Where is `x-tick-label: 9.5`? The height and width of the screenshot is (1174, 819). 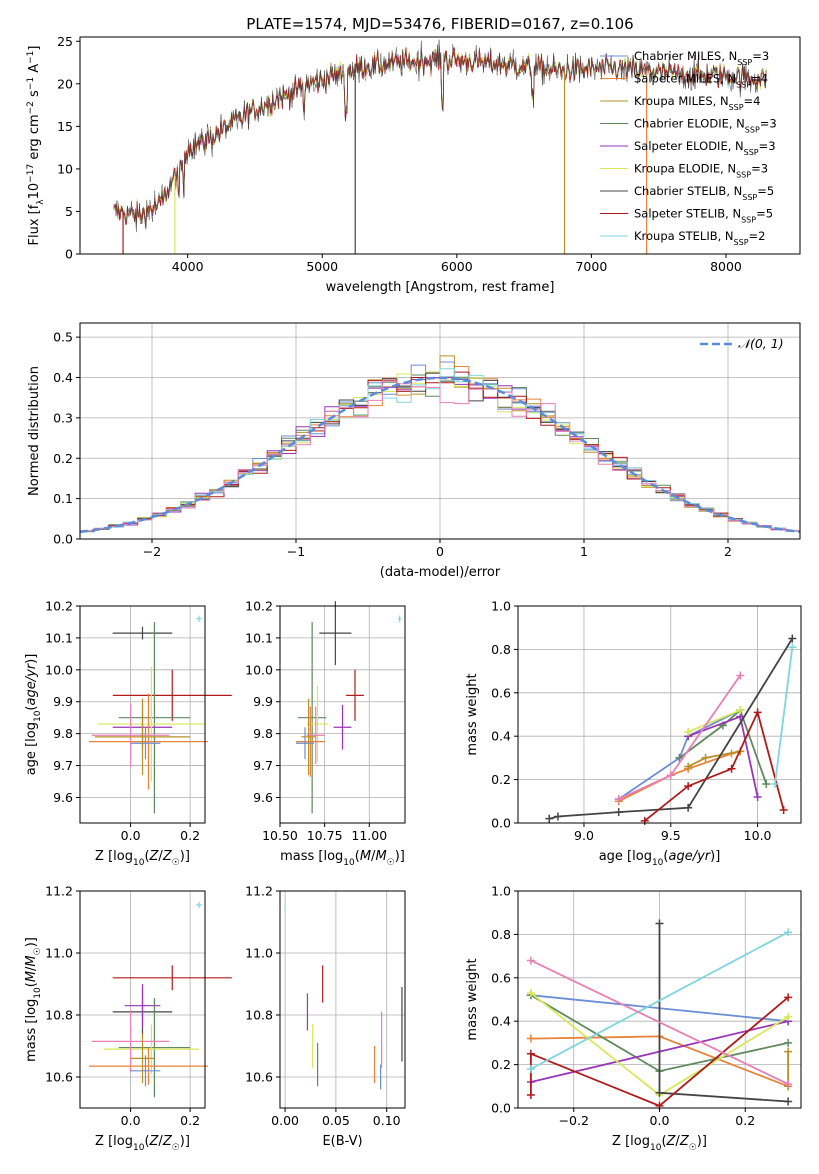
x-tick-label: 9.5 is located at coordinates (671, 835).